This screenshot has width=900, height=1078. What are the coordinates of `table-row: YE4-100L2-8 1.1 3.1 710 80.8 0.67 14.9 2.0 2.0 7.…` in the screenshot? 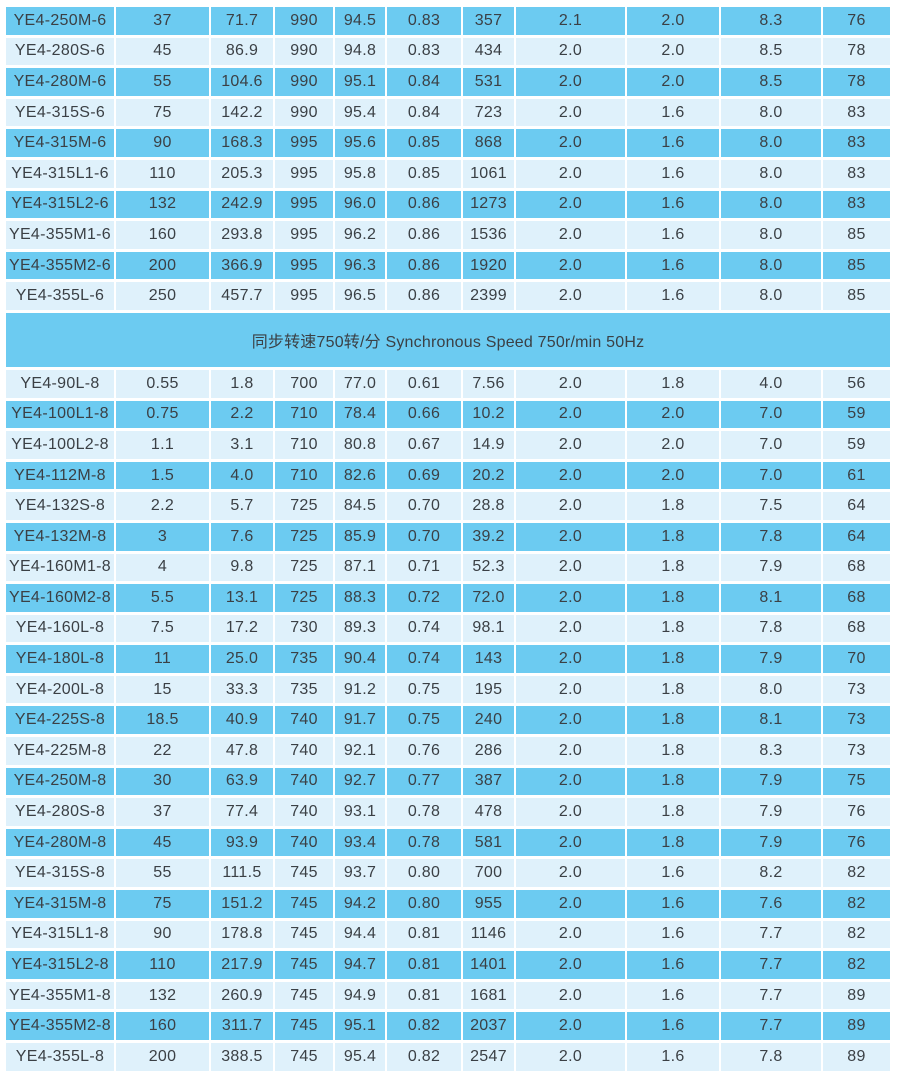 It's located at (448, 445).